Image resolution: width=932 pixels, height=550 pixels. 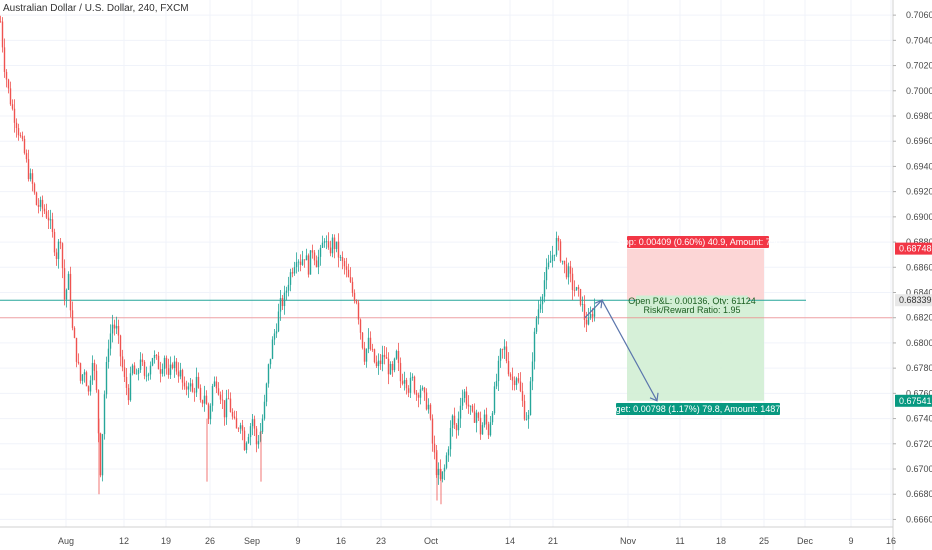 I want to click on position-zones, so click(x=695, y=324).